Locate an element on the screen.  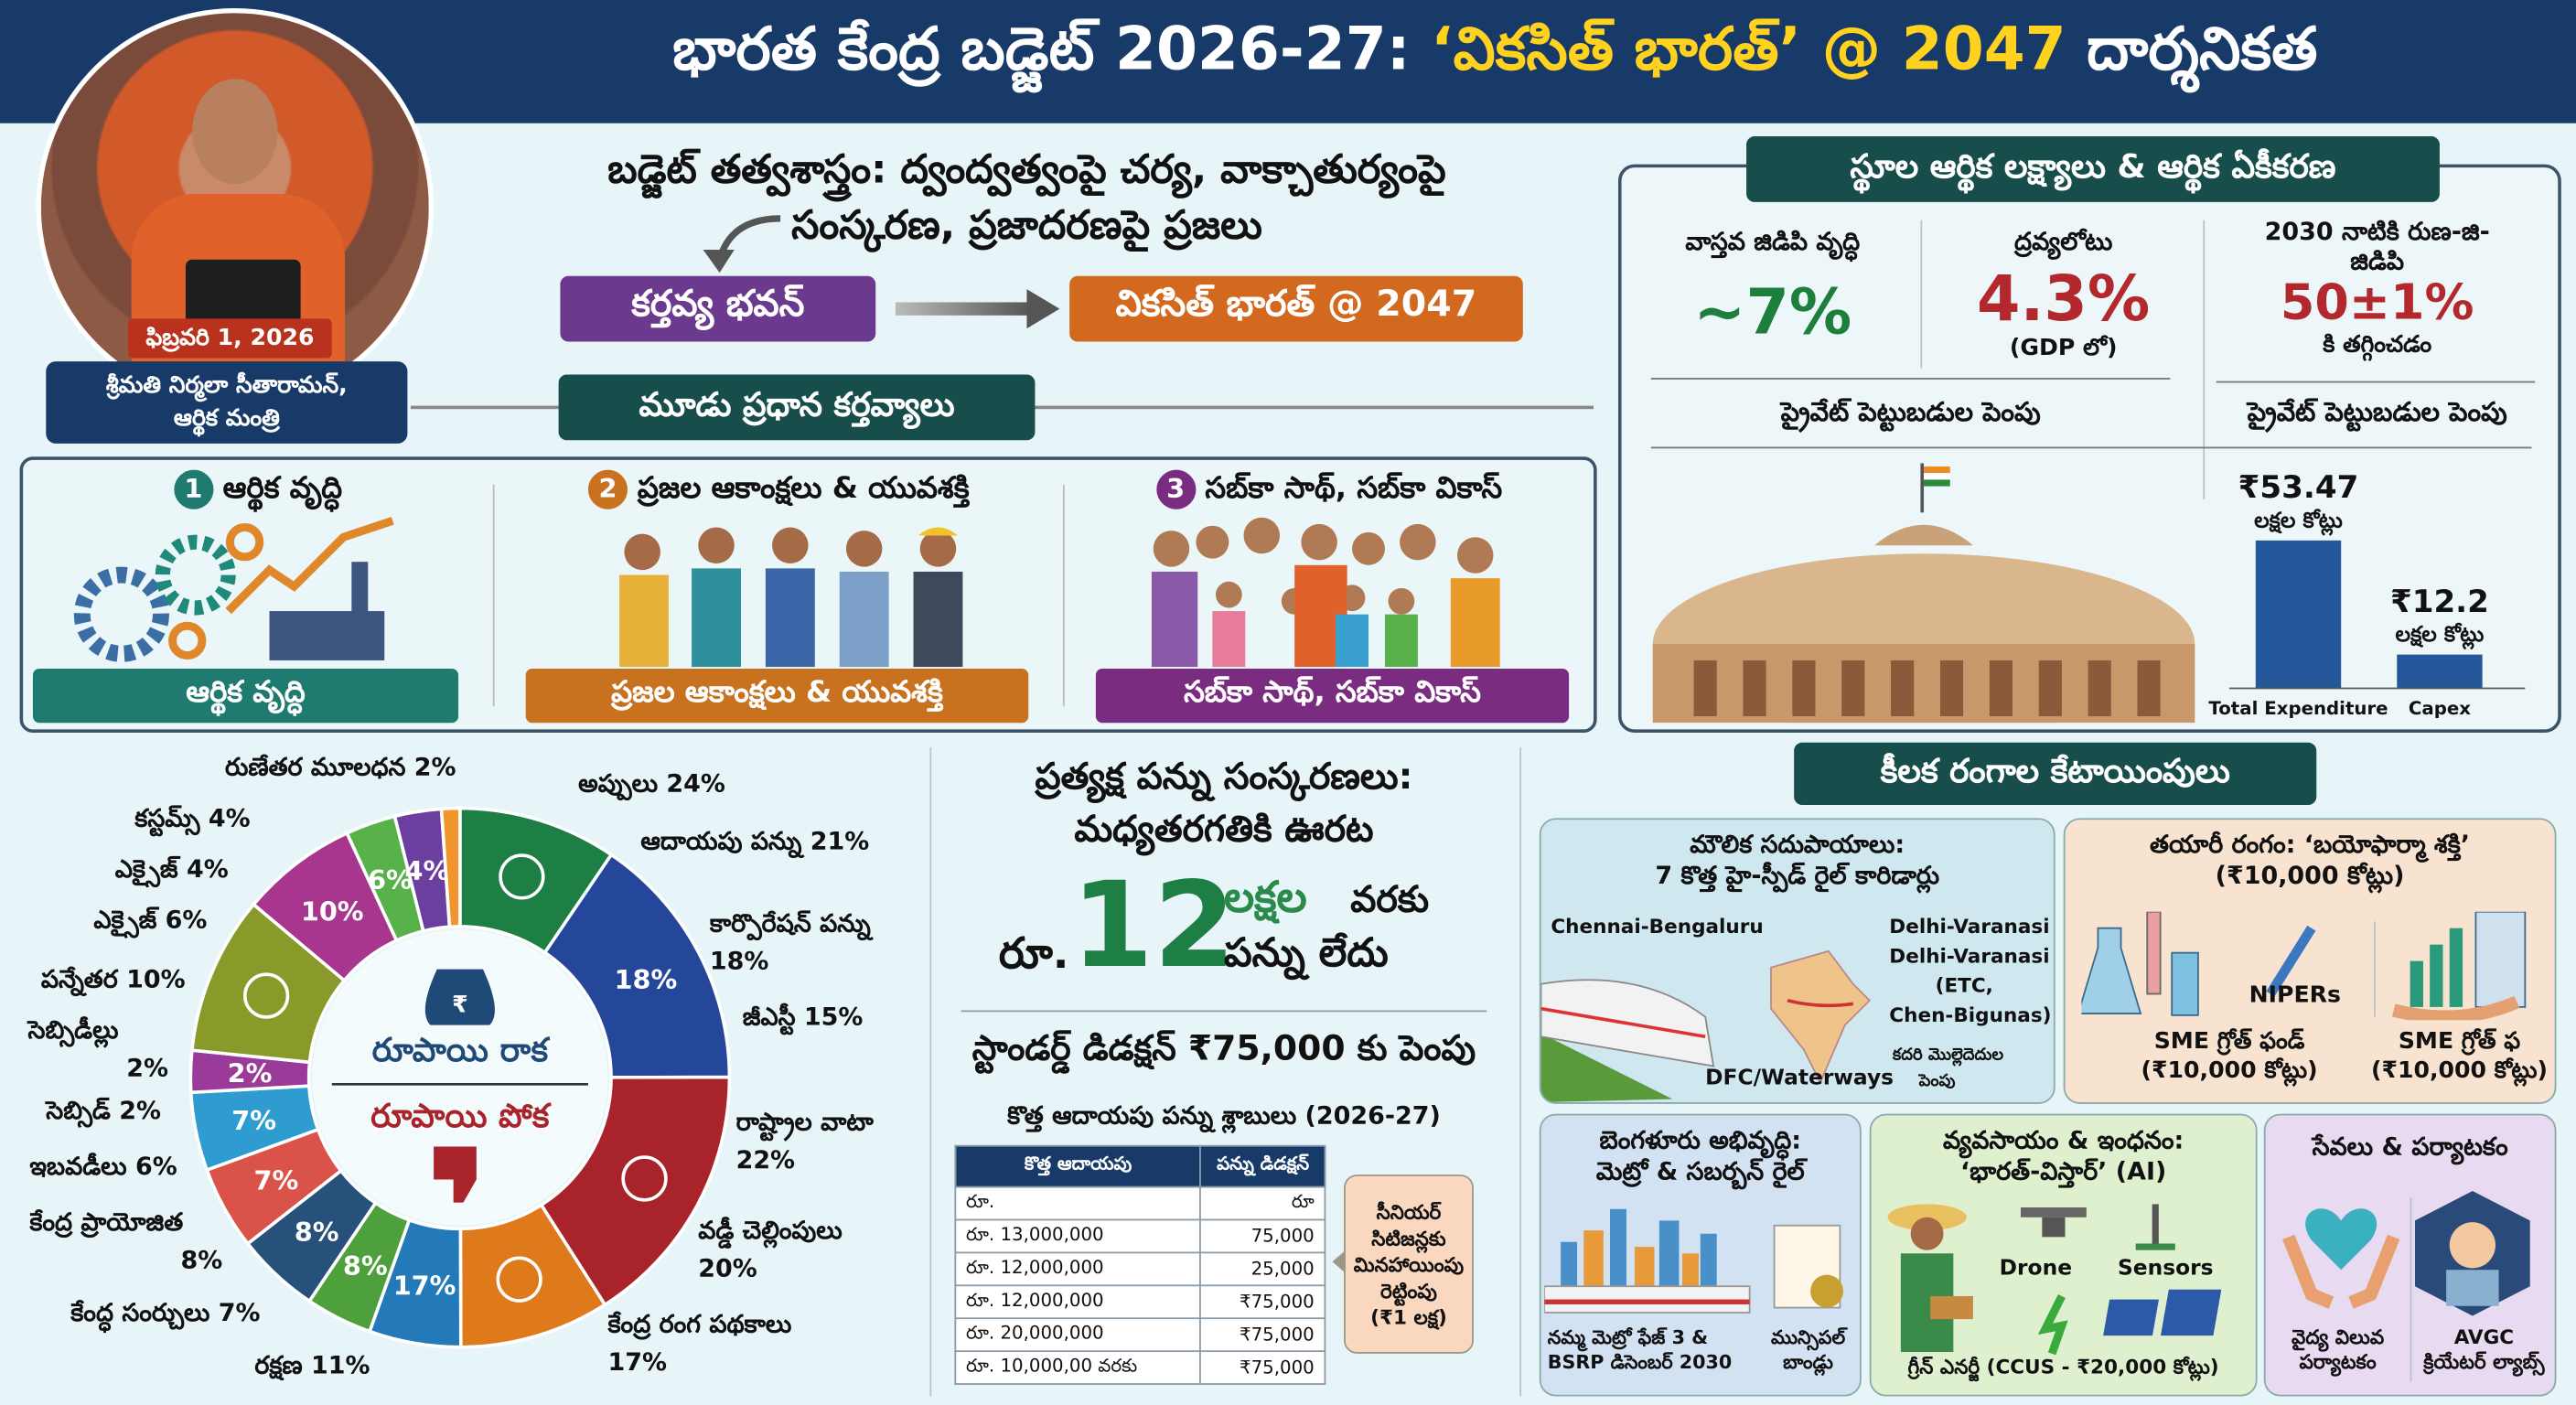
outer-label-line: ఎక్సైజ్ 4% is located at coordinates (171, 869).